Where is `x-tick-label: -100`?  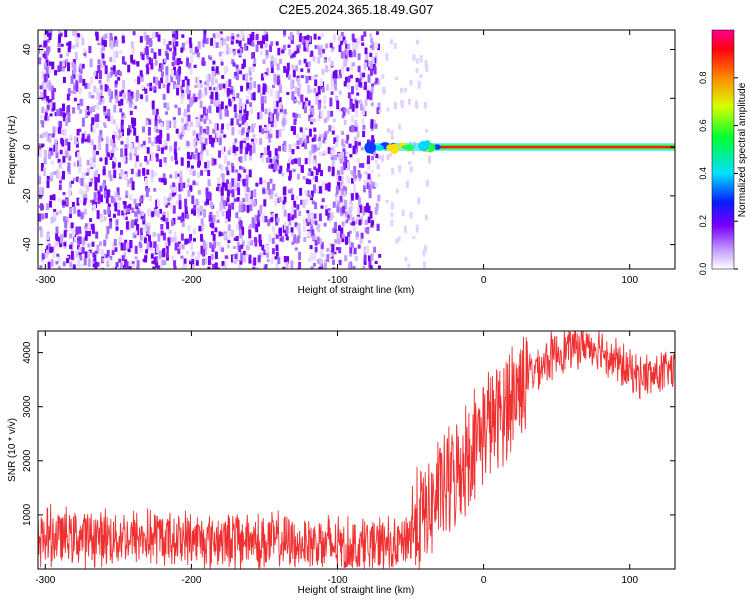 x-tick-label: -100 is located at coordinates (337, 580).